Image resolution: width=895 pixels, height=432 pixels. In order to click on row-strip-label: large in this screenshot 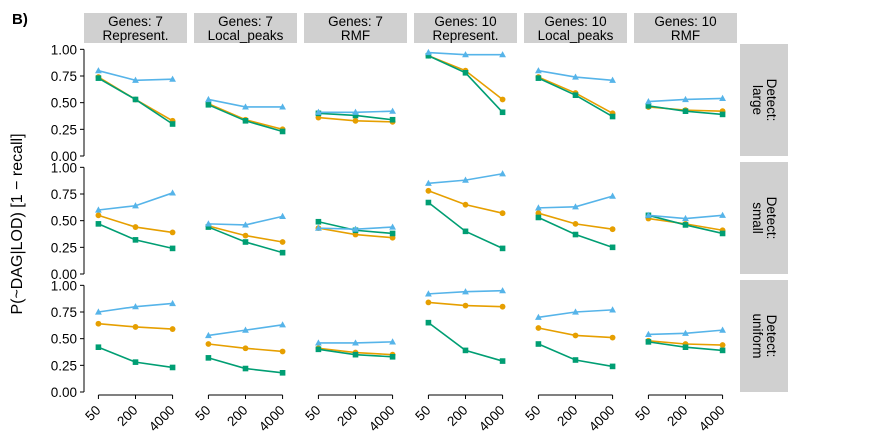, I will do `click(757, 100)`.